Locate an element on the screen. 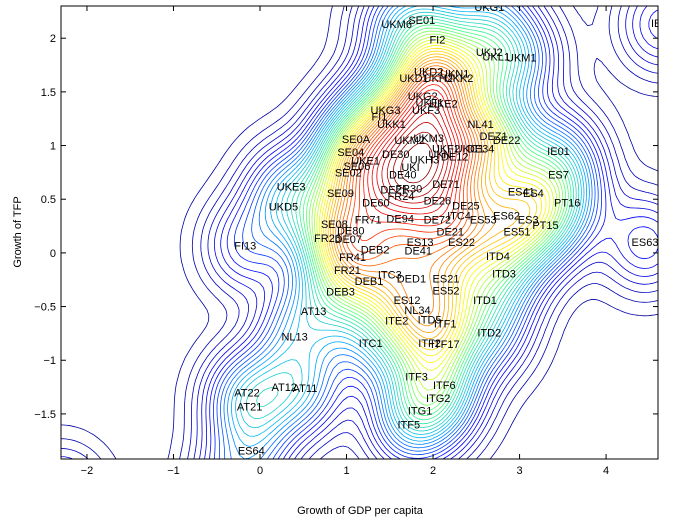  point-label: NL41 is located at coordinates (480, 125).